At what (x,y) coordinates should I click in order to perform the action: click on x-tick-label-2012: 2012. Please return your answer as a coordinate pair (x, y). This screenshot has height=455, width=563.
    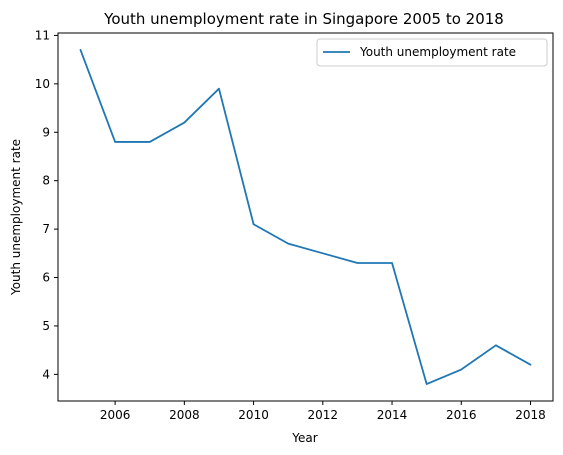
    Looking at the image, I should click on (323, 415).